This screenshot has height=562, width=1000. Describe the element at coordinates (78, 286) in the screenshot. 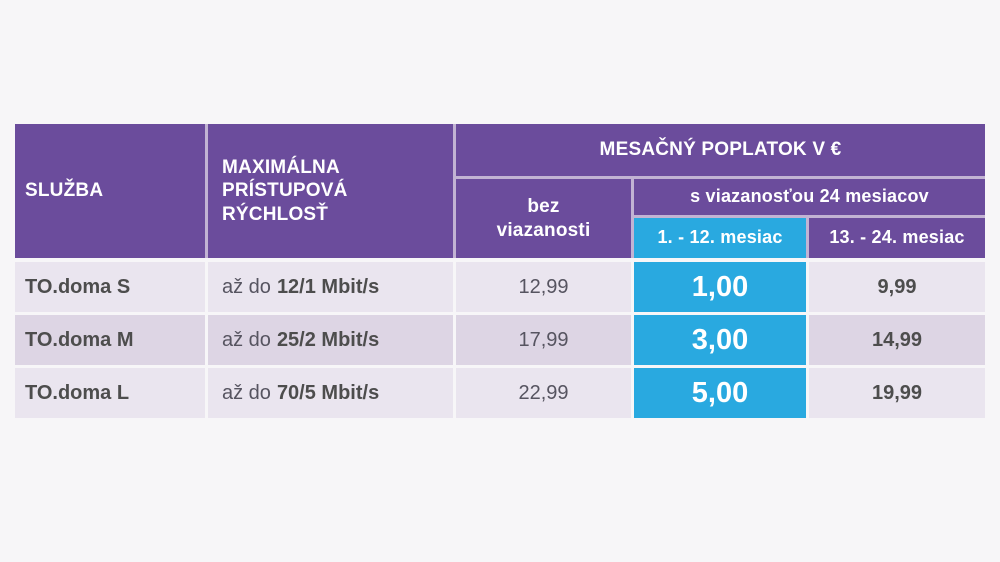

I see `service-name-text: TO.doma S` at that location.